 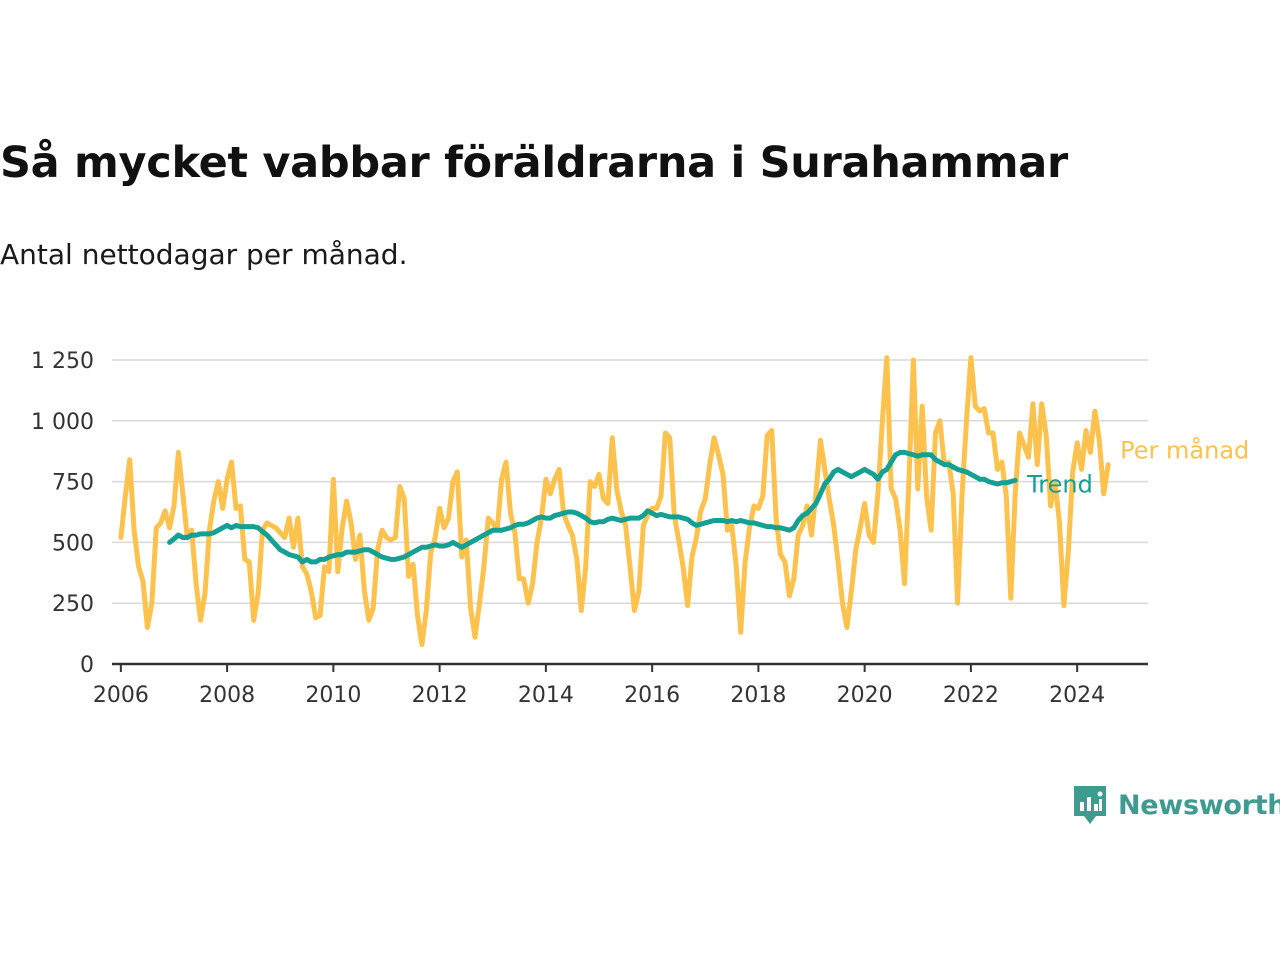 What do you see at coordinates (865, 695) in the screenshot?
I see `x-tick-label: 2020` at bounding box center [865, 695].